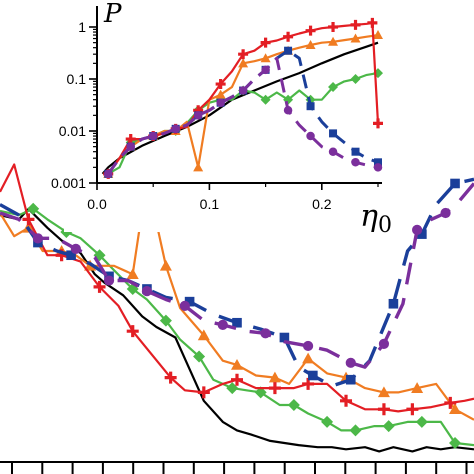 Image resolution: width=474 pixels, height=474 pixels. I want to click on inset-x-tick-label: 0.2, so click(322, 204).